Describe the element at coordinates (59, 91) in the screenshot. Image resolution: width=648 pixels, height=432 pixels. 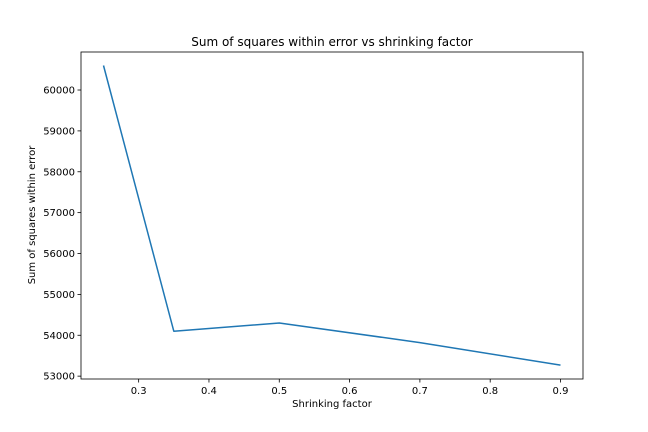
I see `y-tick-label: 60000` at that location.